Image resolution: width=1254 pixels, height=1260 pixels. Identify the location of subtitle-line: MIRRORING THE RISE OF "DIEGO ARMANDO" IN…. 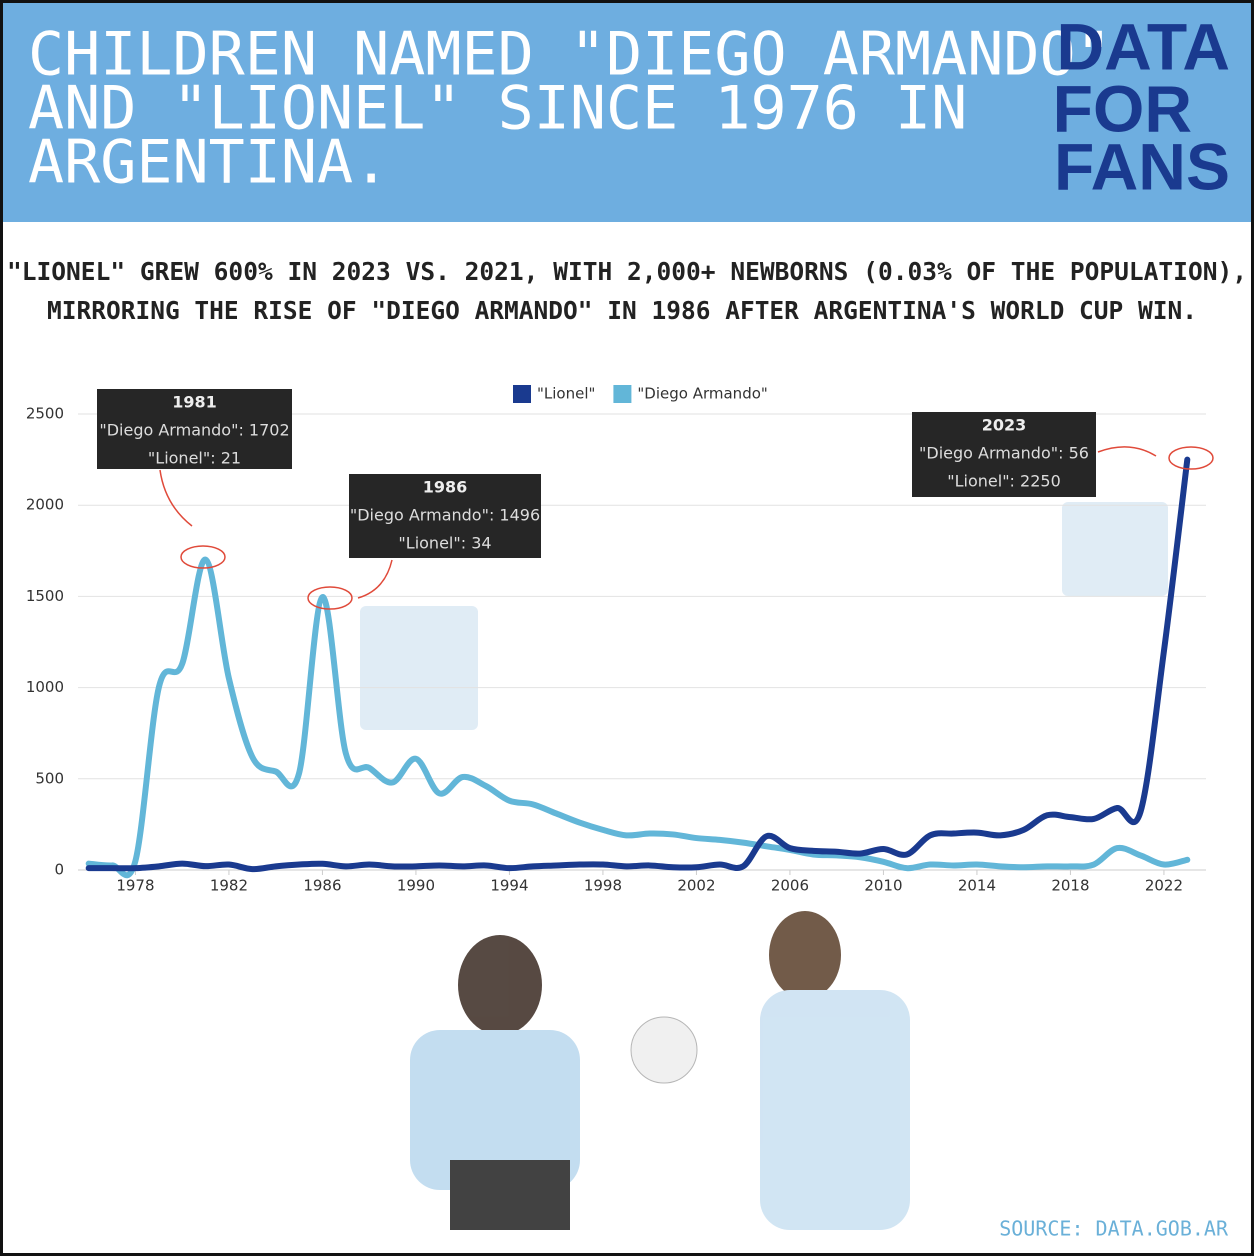
(622, 310).